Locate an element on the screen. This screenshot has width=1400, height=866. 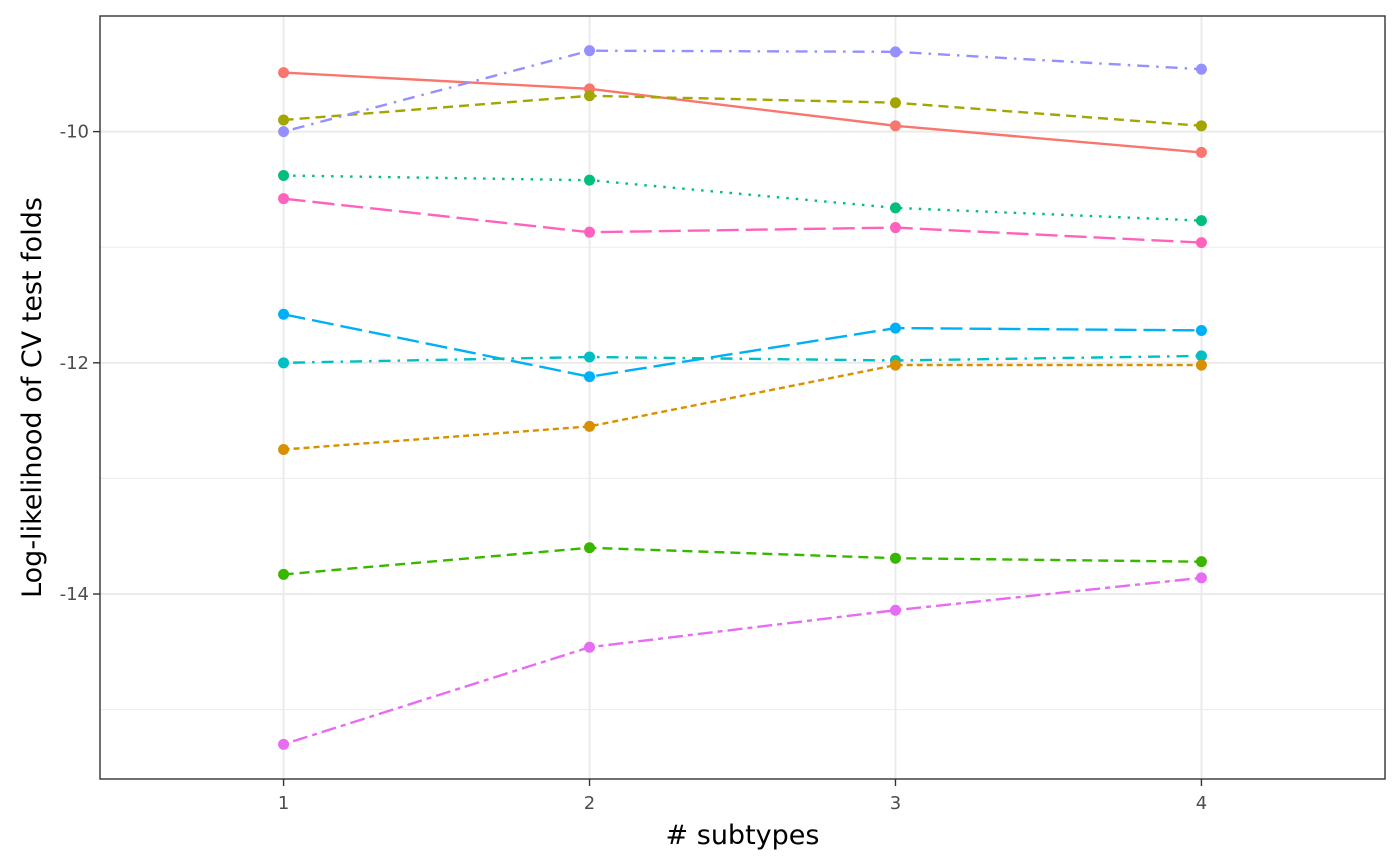
y-tick-label: -10 is located at coordinates (74, 132).